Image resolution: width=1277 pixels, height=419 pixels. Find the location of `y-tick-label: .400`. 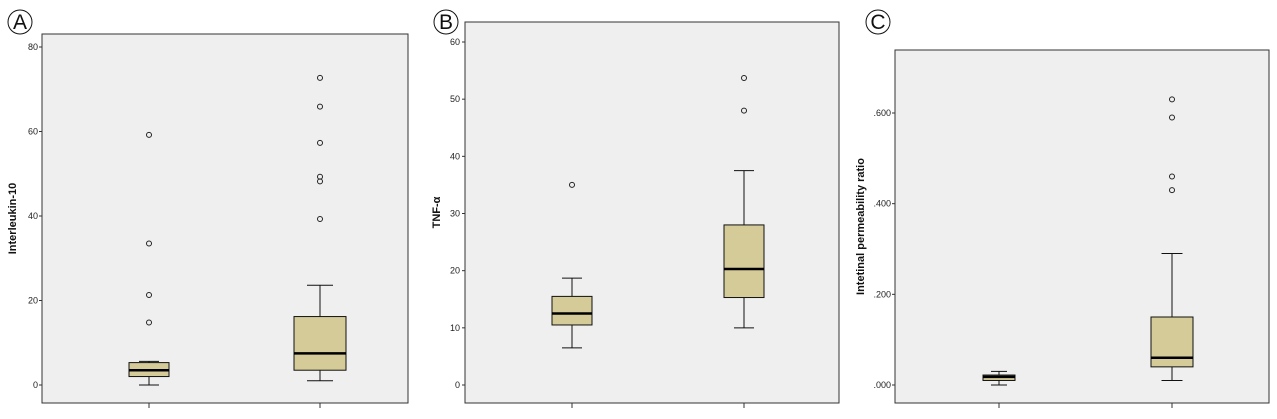

y-tick-label: .400 is located at coordinates (882, 204).